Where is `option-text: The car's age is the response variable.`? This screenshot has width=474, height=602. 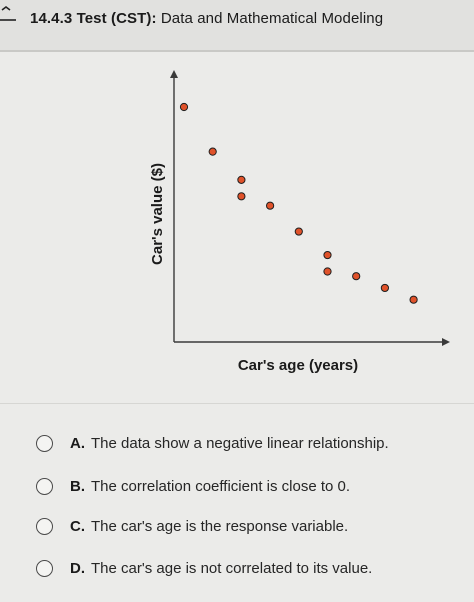
option-text: The car's age is the response variable. is located at coordinates (220, 526).